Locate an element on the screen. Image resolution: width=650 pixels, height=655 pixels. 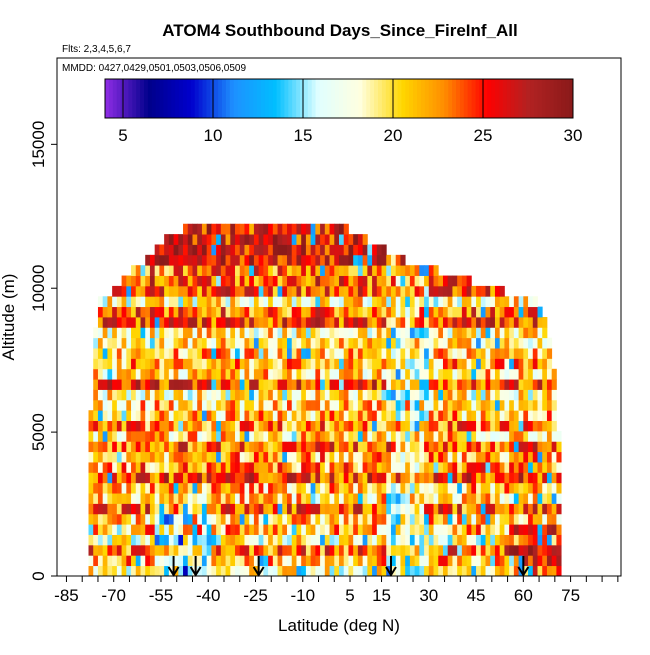
flights-label: Flts: 2,3,4,5,6,7 is located at coordinates (96, 49).